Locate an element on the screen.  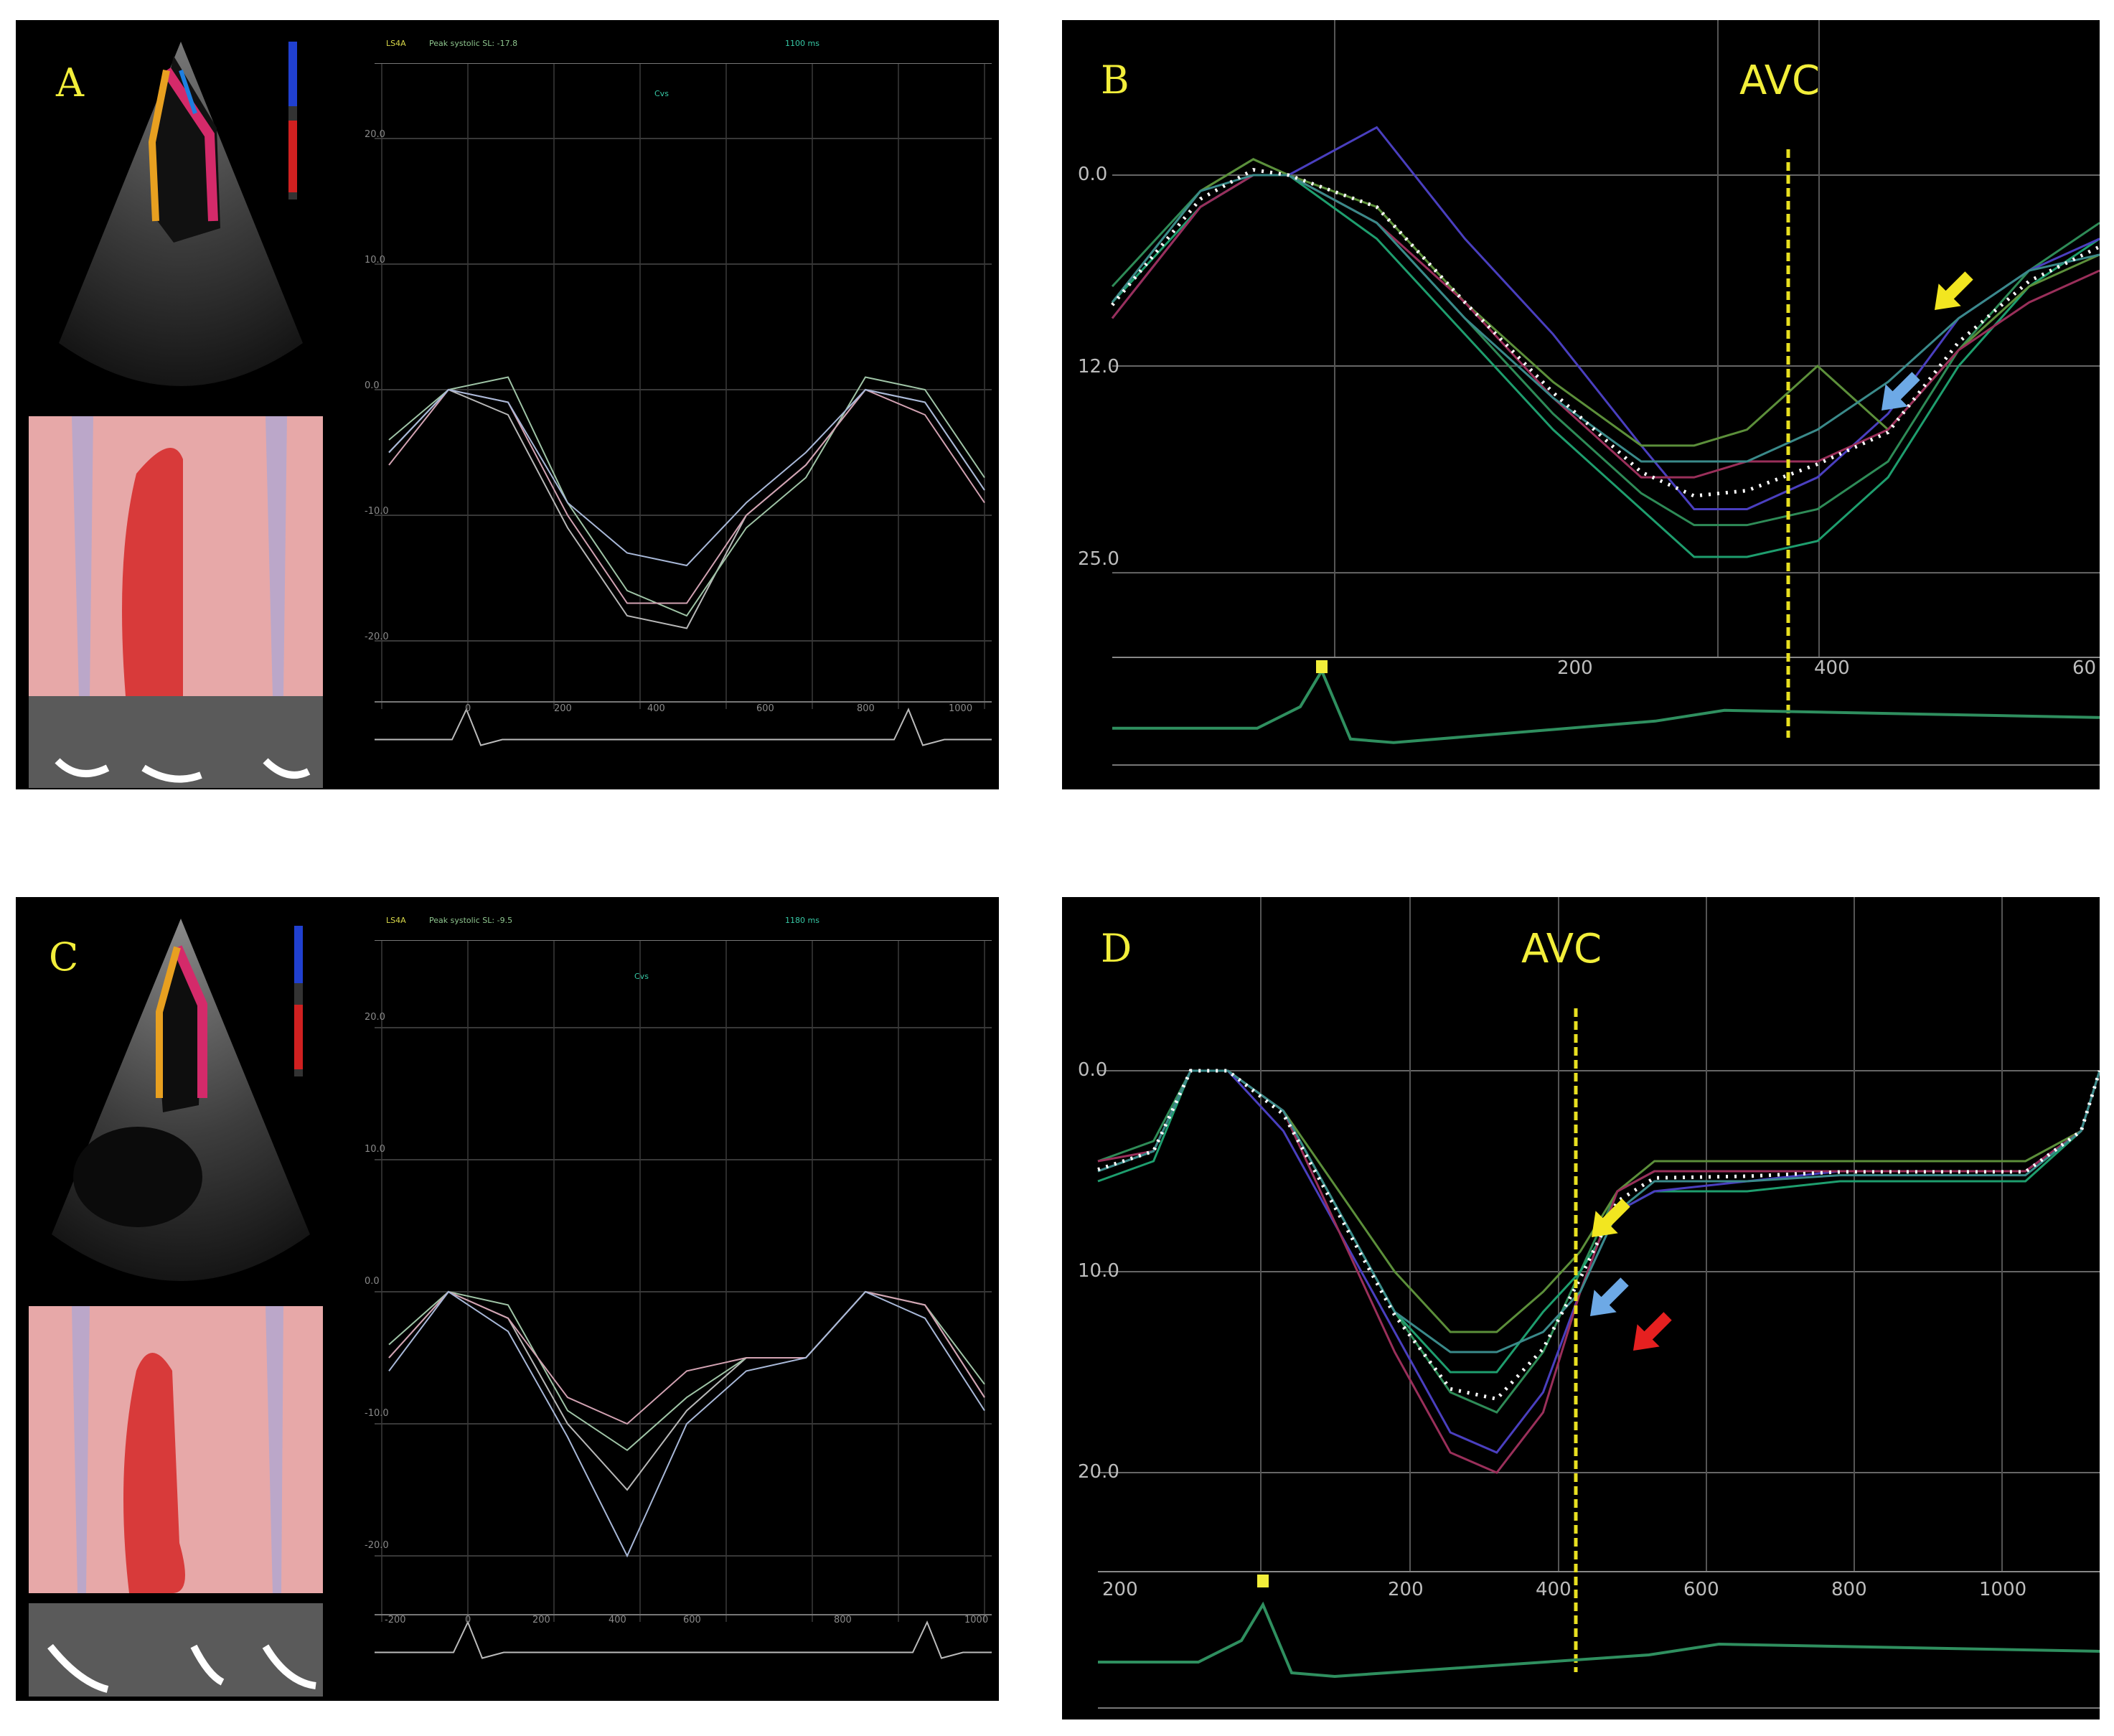
avc-marker-a: Cvs is located at coordinates (661, 93).